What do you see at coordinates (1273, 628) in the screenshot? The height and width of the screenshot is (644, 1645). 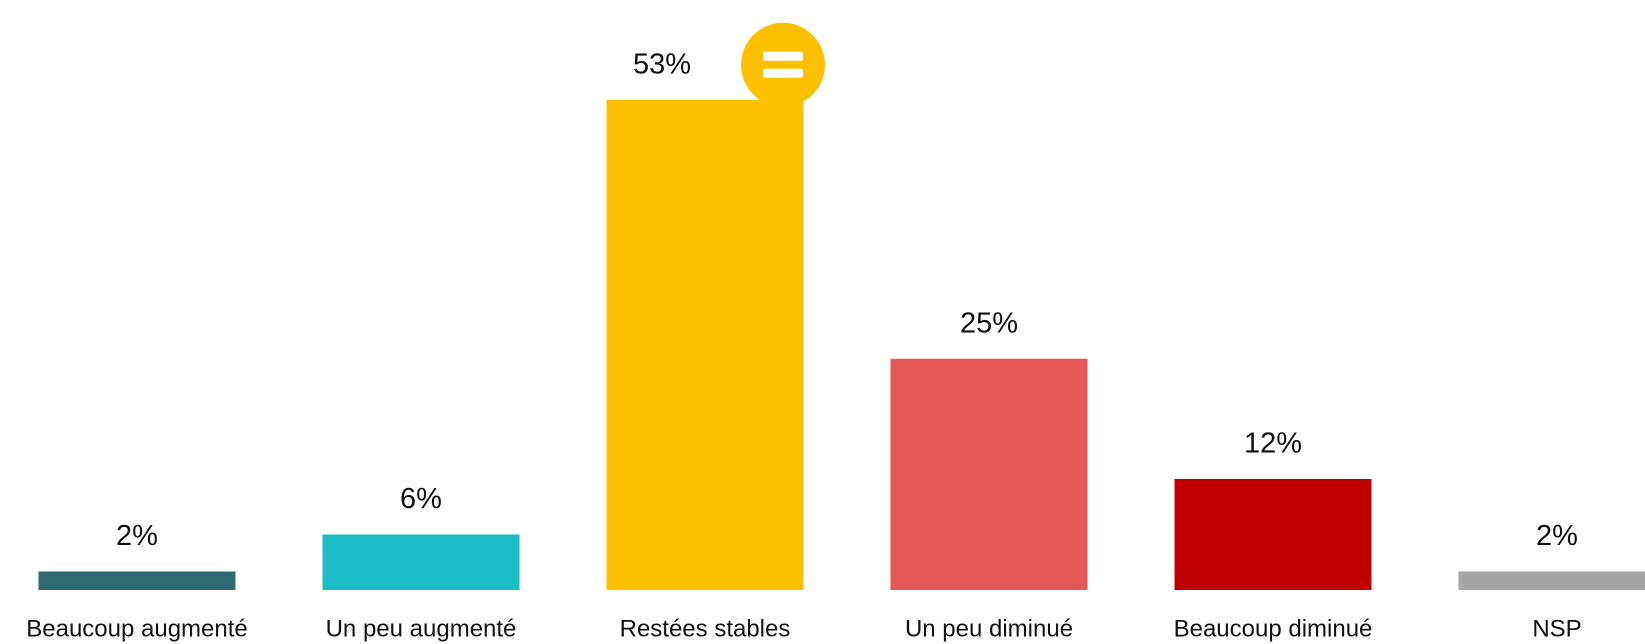 I see `x-tick-label: Beaucoup diminué` at bounding box center [1273, 628].